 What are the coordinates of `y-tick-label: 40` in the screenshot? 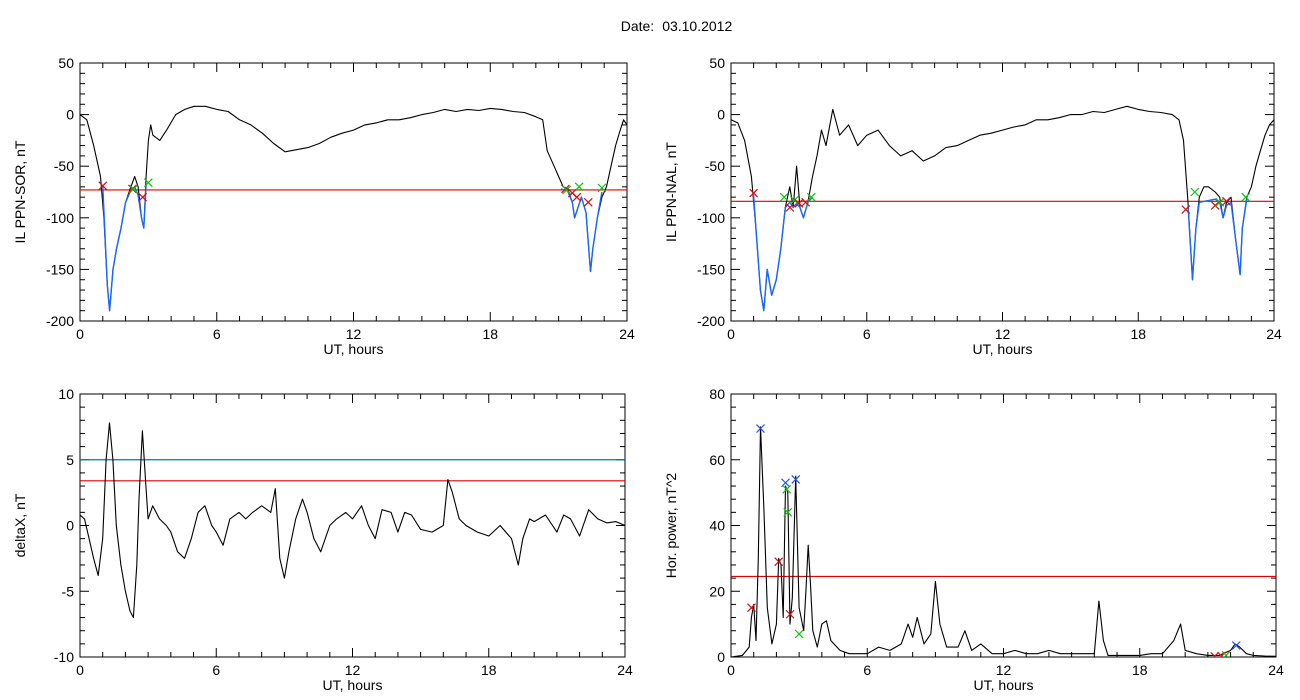 It's located at (717, 526).